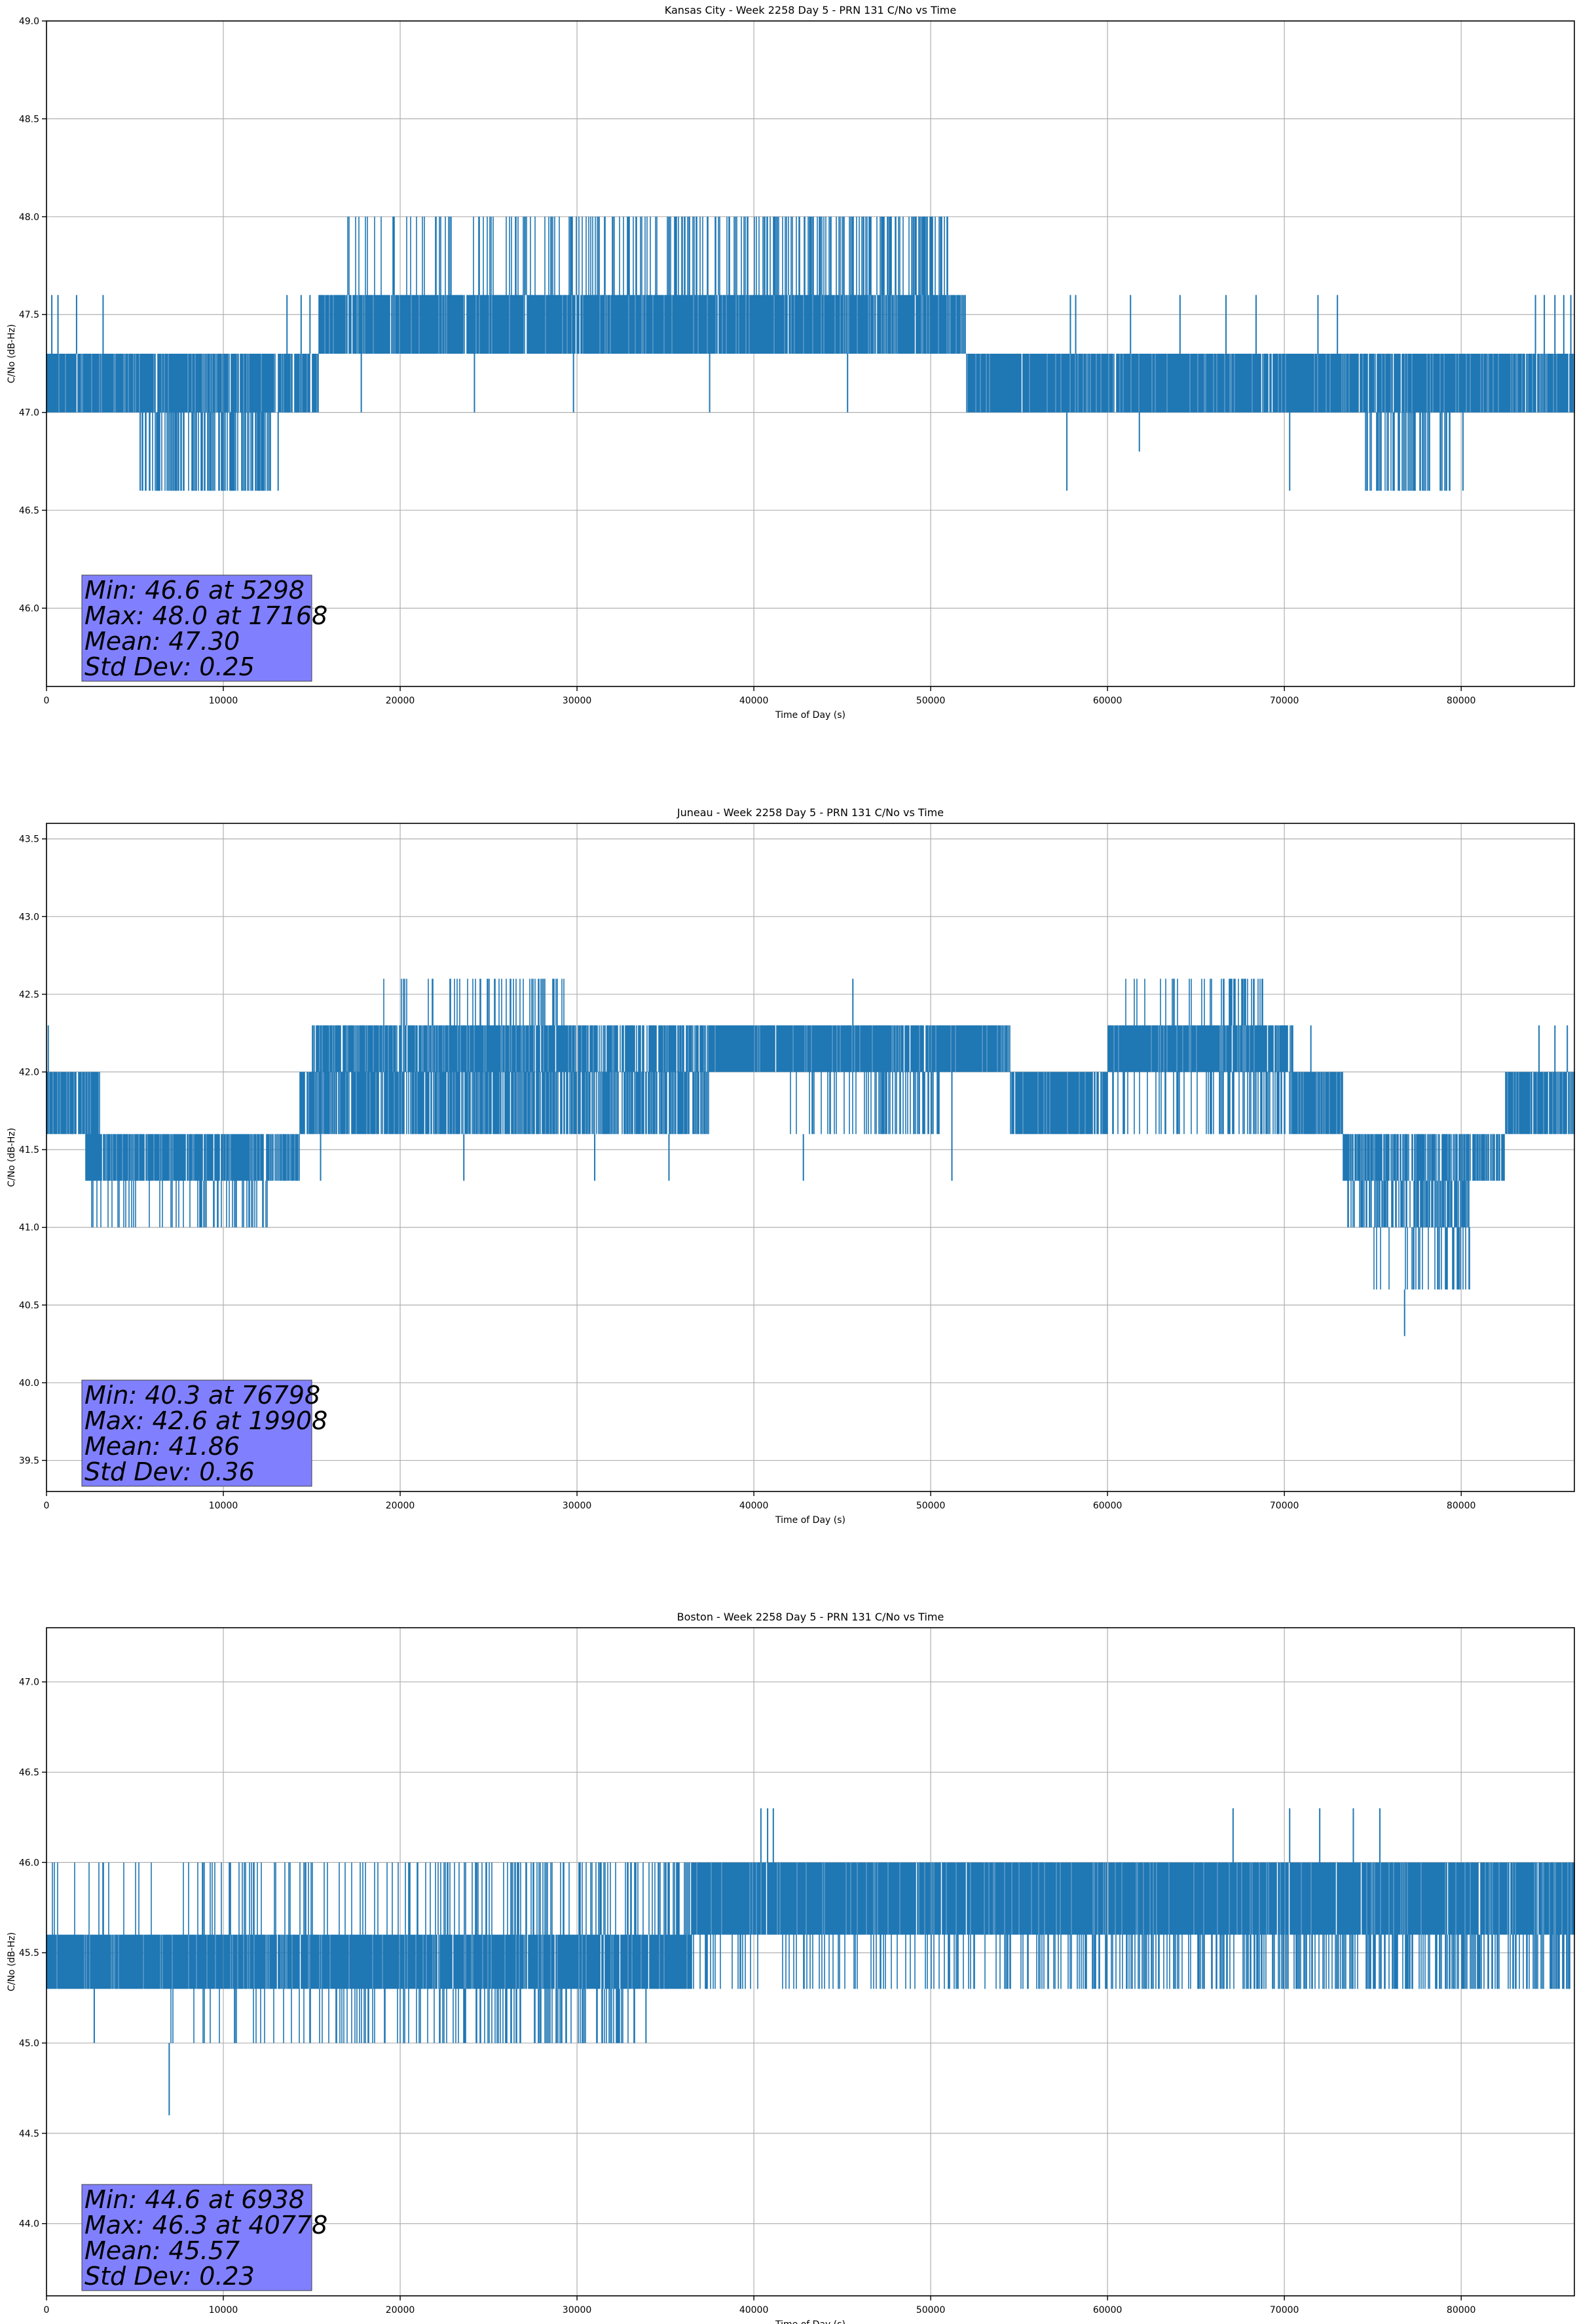 The height and width of the screenshot is (2324, 1577). What do you see at coordinates (194, 2199) in the screenshot?
I see `stats-line: Min: 44.6 at 6938` at bounding box center [194, 2199].